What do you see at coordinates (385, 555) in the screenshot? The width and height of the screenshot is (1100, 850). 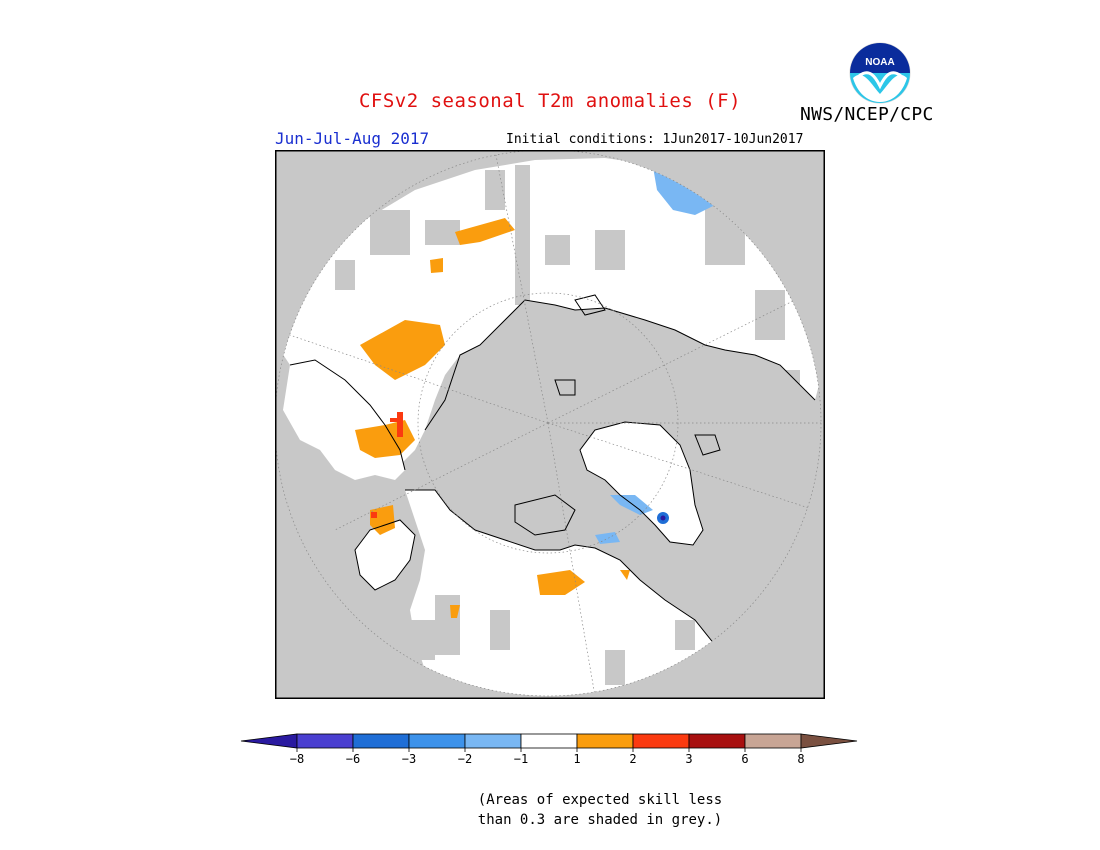 I see `land-alaska` at bounding box center [385, 555].